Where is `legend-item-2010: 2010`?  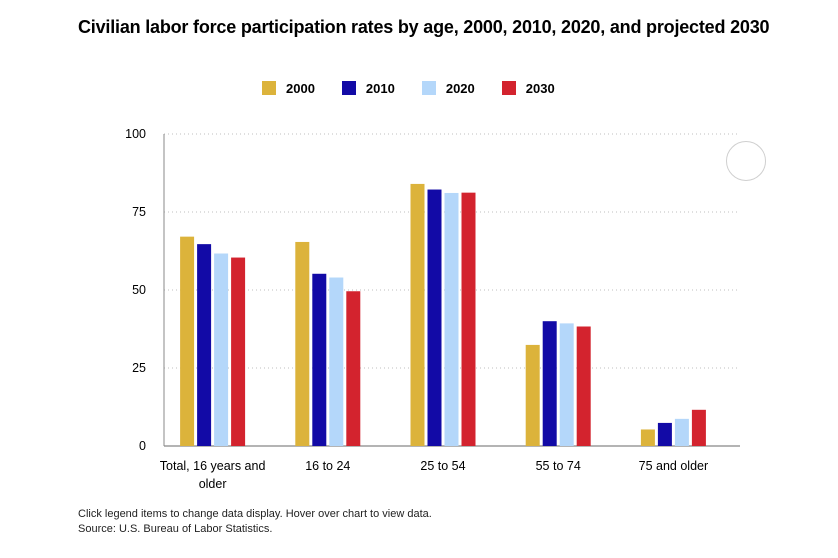 legend-item-2010: 2010 is located at coordinates (368, 88).